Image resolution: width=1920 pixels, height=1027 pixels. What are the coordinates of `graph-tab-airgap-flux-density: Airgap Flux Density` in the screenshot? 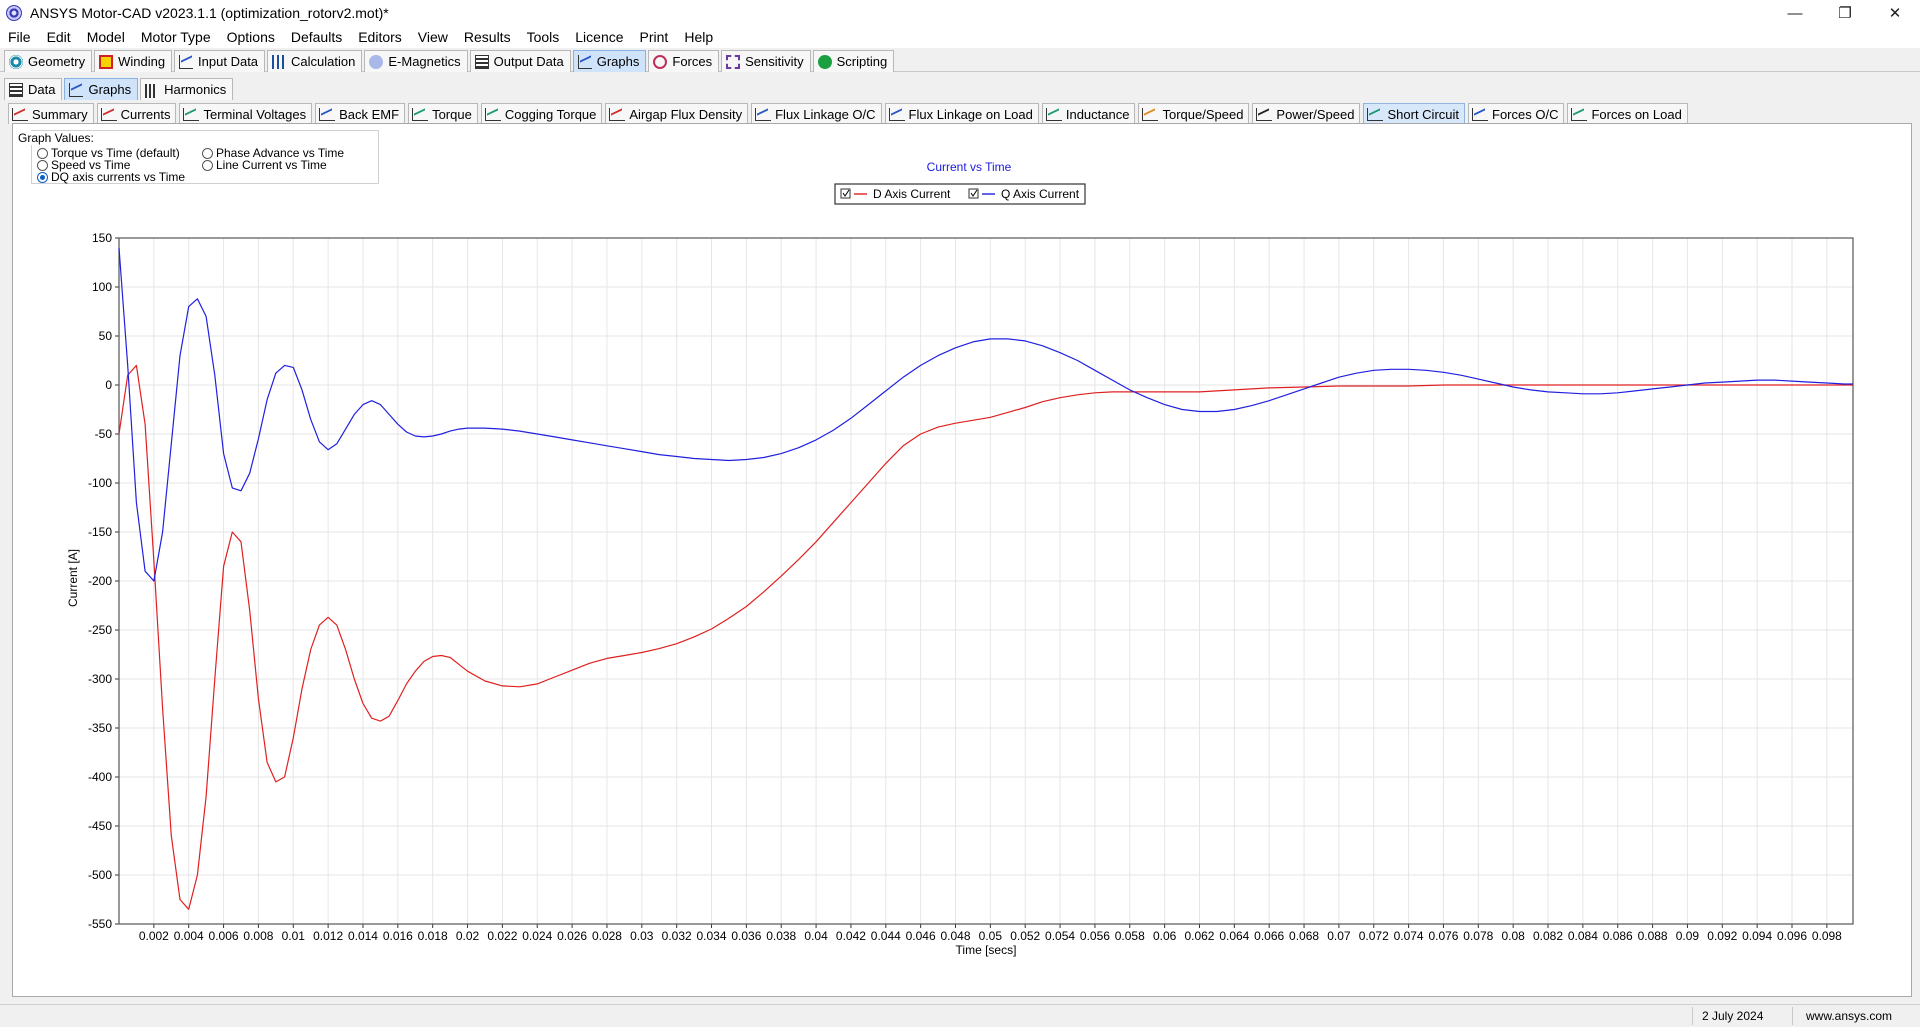 It's located at (677, 113).